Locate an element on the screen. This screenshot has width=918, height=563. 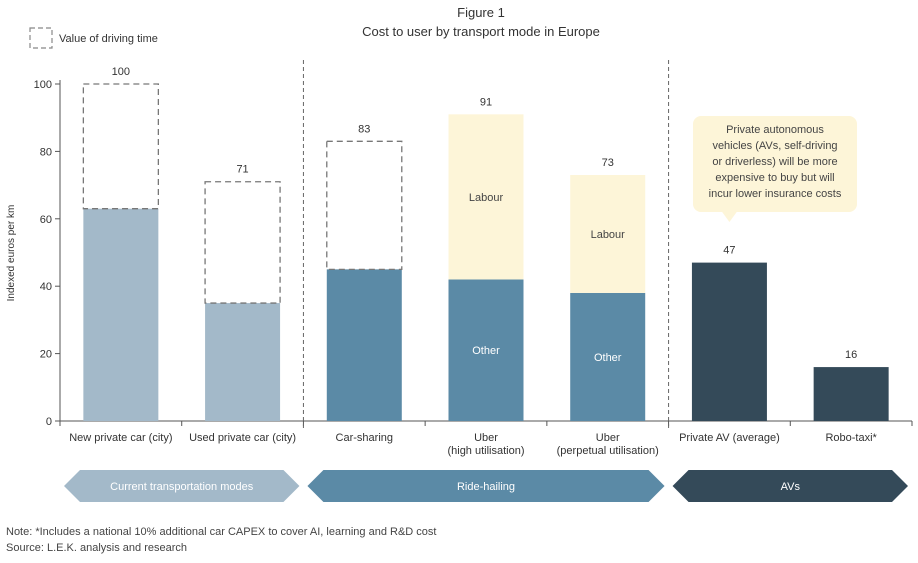
category-label: New private car (city) is located at coordinates (120, 438).